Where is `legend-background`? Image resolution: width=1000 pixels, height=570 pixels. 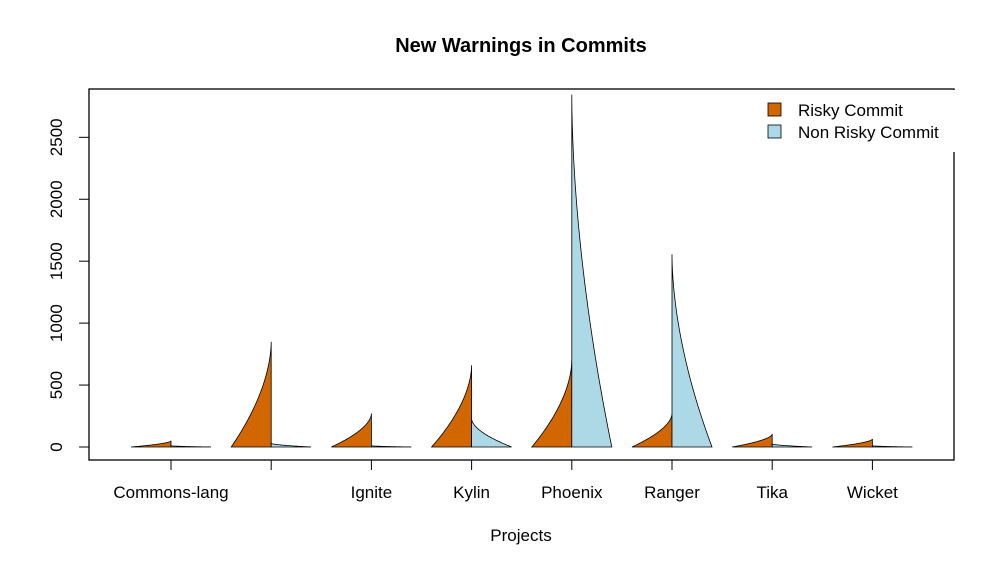 legend-background is located at coordinates (856, 121).